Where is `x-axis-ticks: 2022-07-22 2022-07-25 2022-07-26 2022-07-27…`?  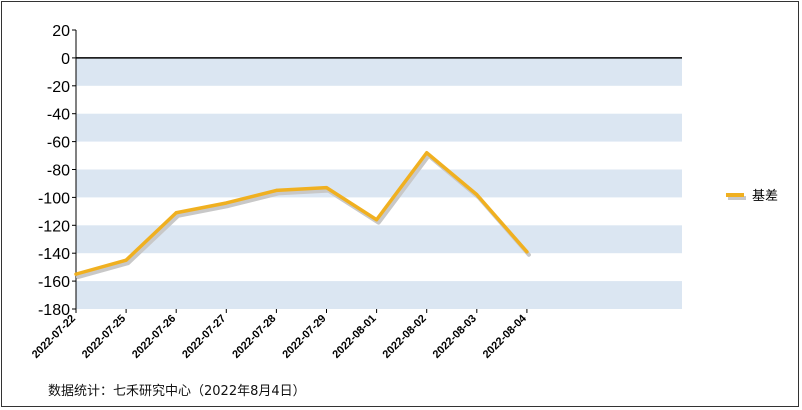 x-axis-ticks: 2022-07-22 2022-07-25 2022-07-26 2022-07-27… is located at coordinates (280, 335).